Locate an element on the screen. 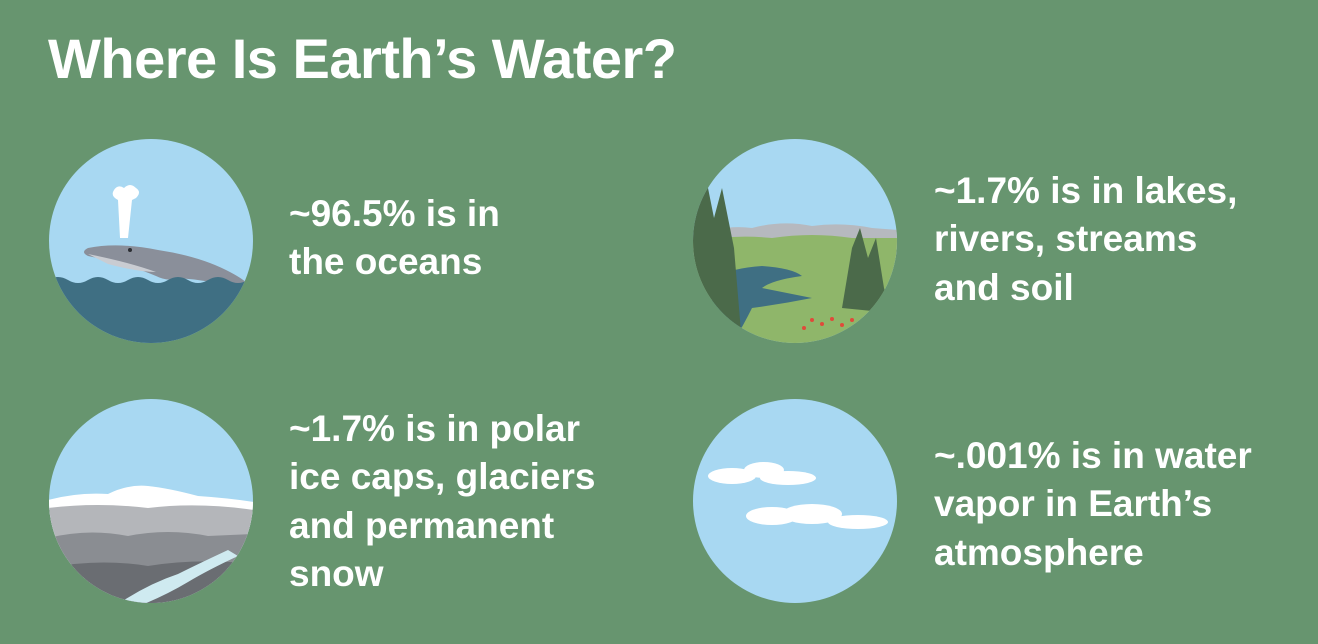 The width and height of the screenshot is (1318, 644). glacier-icon is located at coordinates (151, 501).